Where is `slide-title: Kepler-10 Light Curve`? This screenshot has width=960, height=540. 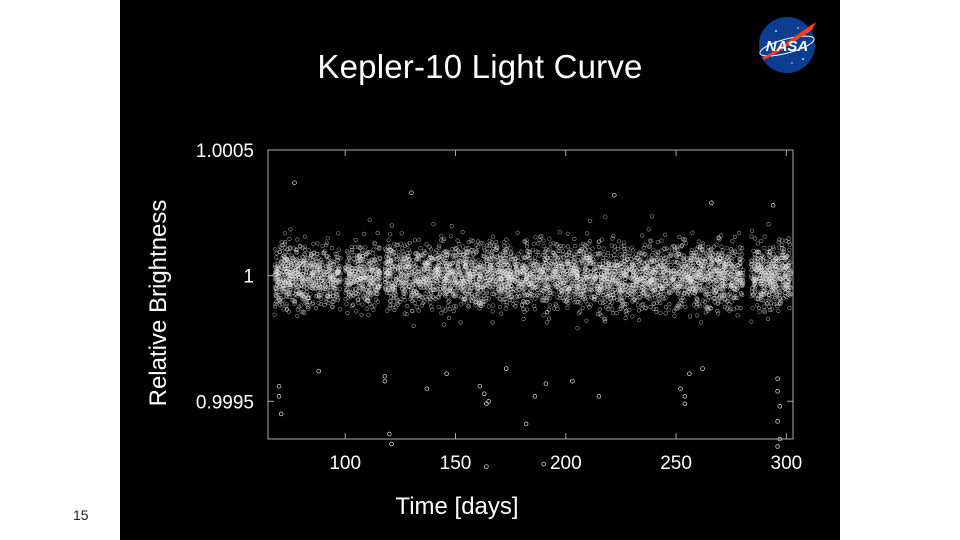
slide-title: Kepler-10 Light Curve is located at coordinates (480, 66).